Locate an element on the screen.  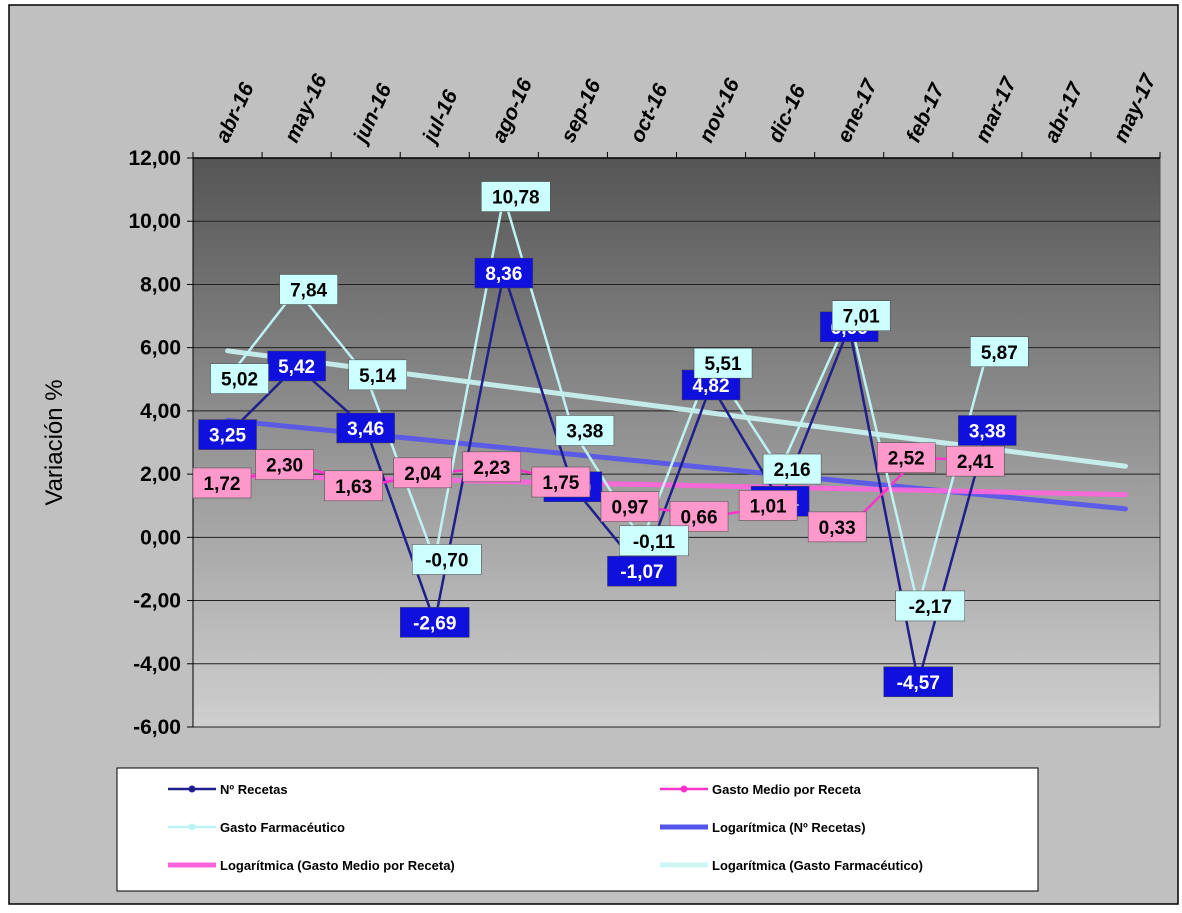
data-label-gasto-medio-por-receta: 1,75 is located at coordinates (560, 483).